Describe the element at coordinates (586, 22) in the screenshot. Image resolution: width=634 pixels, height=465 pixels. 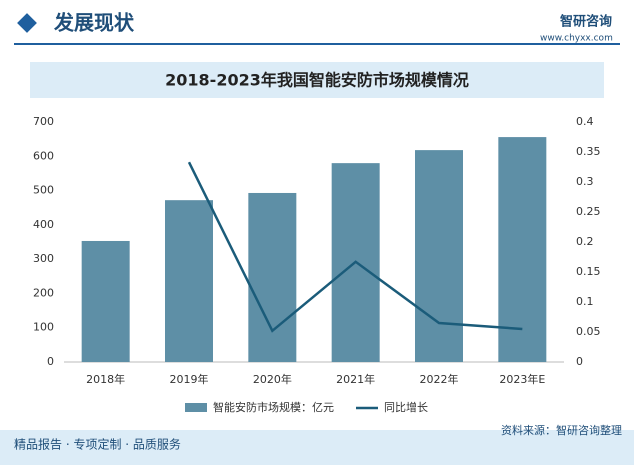
I see `logo: 智研咨询` at that location.